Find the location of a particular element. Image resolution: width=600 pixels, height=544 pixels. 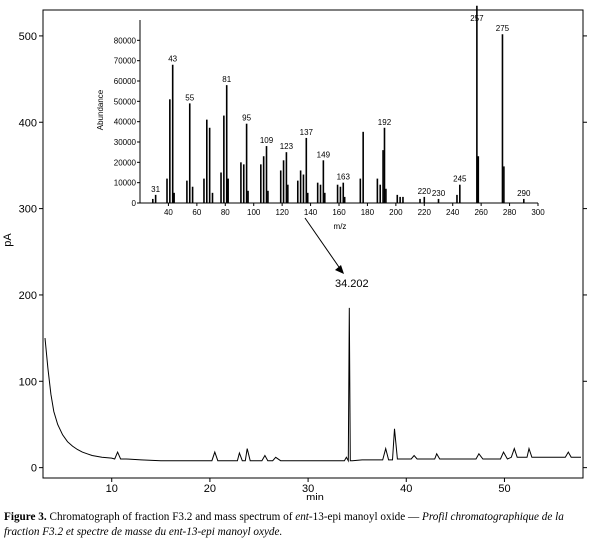

mass-spectrum-x-tick-label: 60 is located at coordinates (196, 212).